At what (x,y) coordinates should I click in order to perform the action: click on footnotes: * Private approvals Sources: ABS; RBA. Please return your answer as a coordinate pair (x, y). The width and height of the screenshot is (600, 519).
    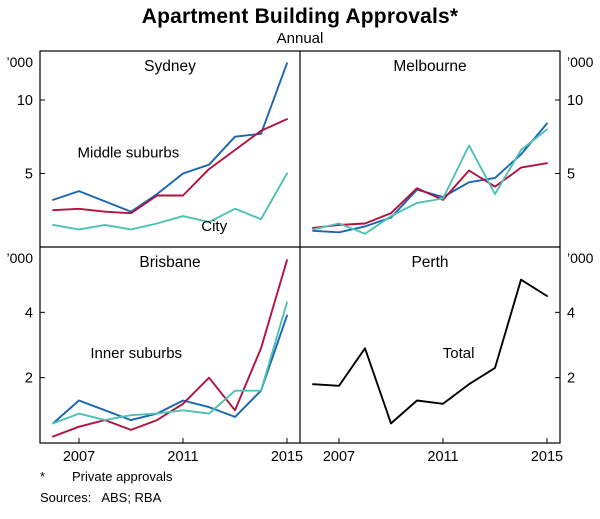
    Looking at the image, I should click on (320, 487).